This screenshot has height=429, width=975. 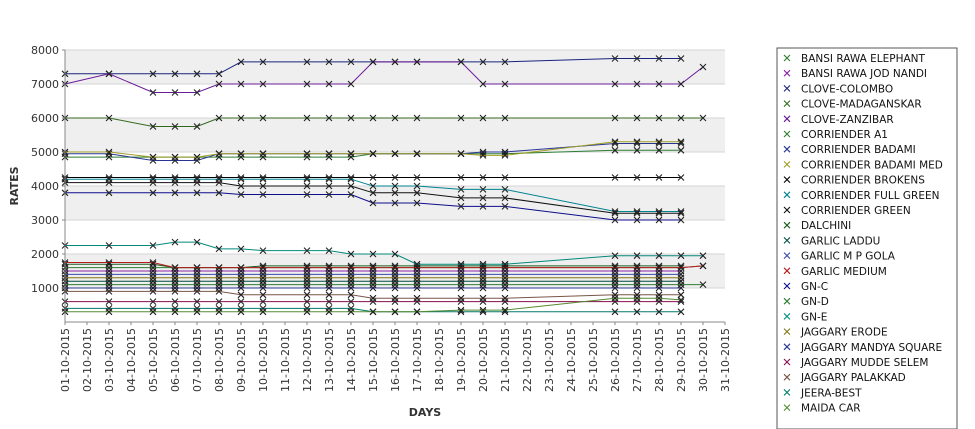 I want to click on legend-item: CORRIENDER BADAMI MED, so click(x=863, y=165).